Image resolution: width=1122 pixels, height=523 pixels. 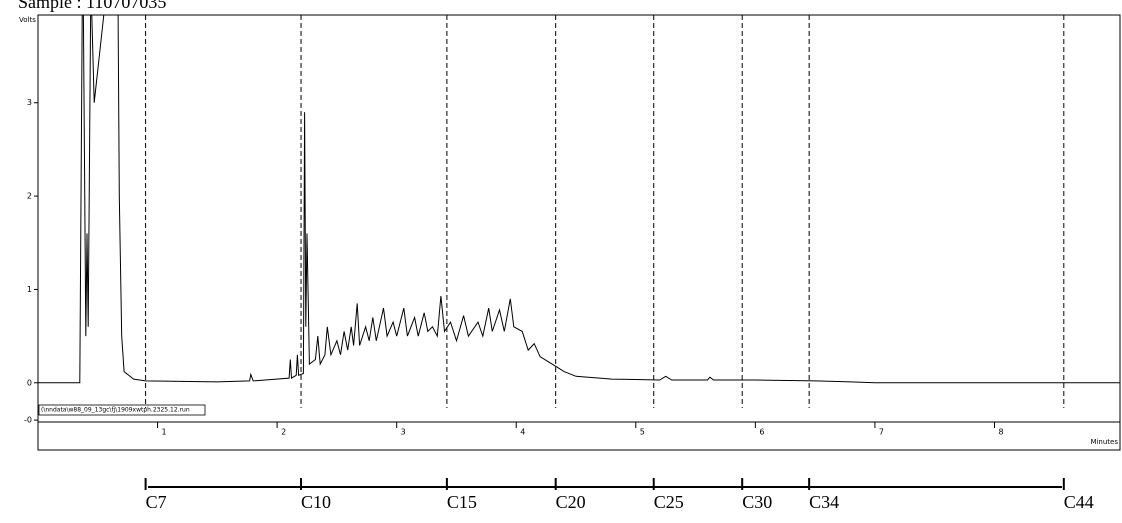 I want to click on x-tick-label: 8, so click(x=1000, y=432).